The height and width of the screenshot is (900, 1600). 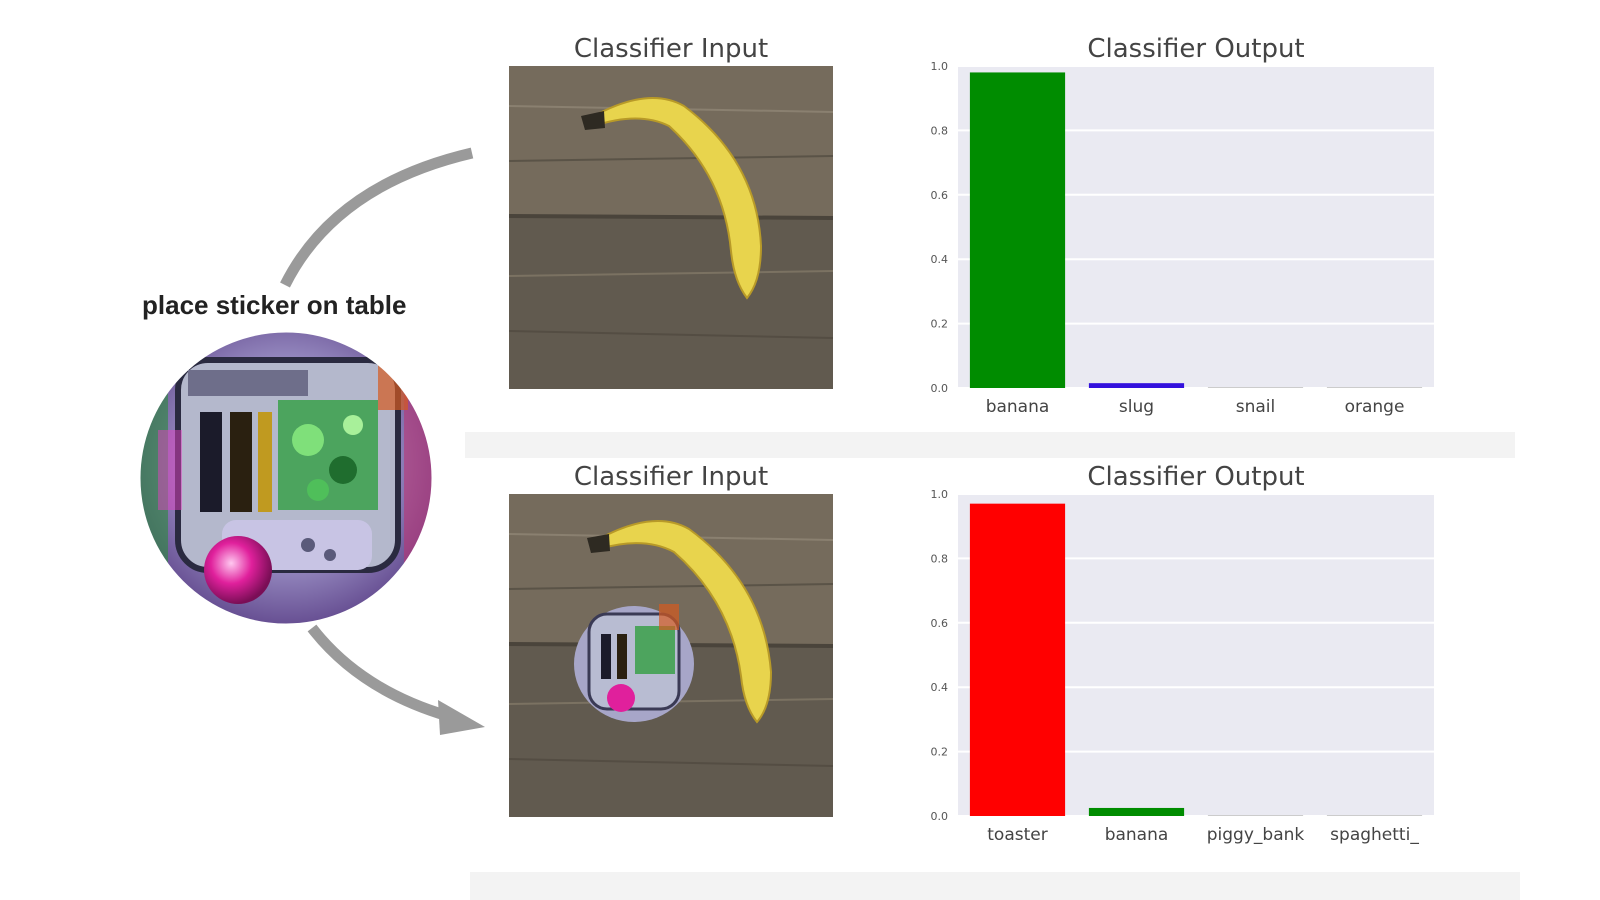 What do you see at coordinates (1136, 407) in the screenshot?
I see `x-tick-label: slug` at bounding box center [1136, 407].